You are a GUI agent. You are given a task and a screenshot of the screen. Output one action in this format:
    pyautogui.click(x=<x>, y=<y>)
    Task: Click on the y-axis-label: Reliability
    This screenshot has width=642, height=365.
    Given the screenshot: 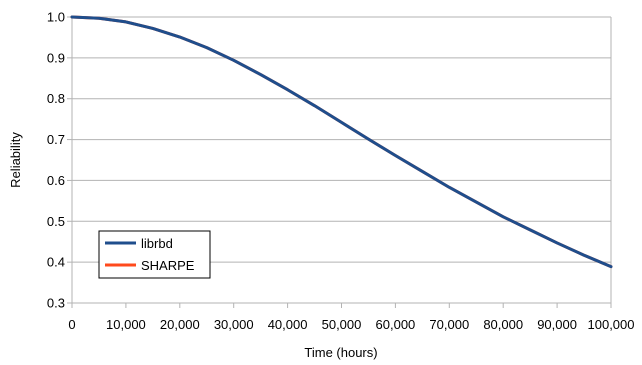 What is the action you would take?
    pyautogui.click(x=15, y=160)
    